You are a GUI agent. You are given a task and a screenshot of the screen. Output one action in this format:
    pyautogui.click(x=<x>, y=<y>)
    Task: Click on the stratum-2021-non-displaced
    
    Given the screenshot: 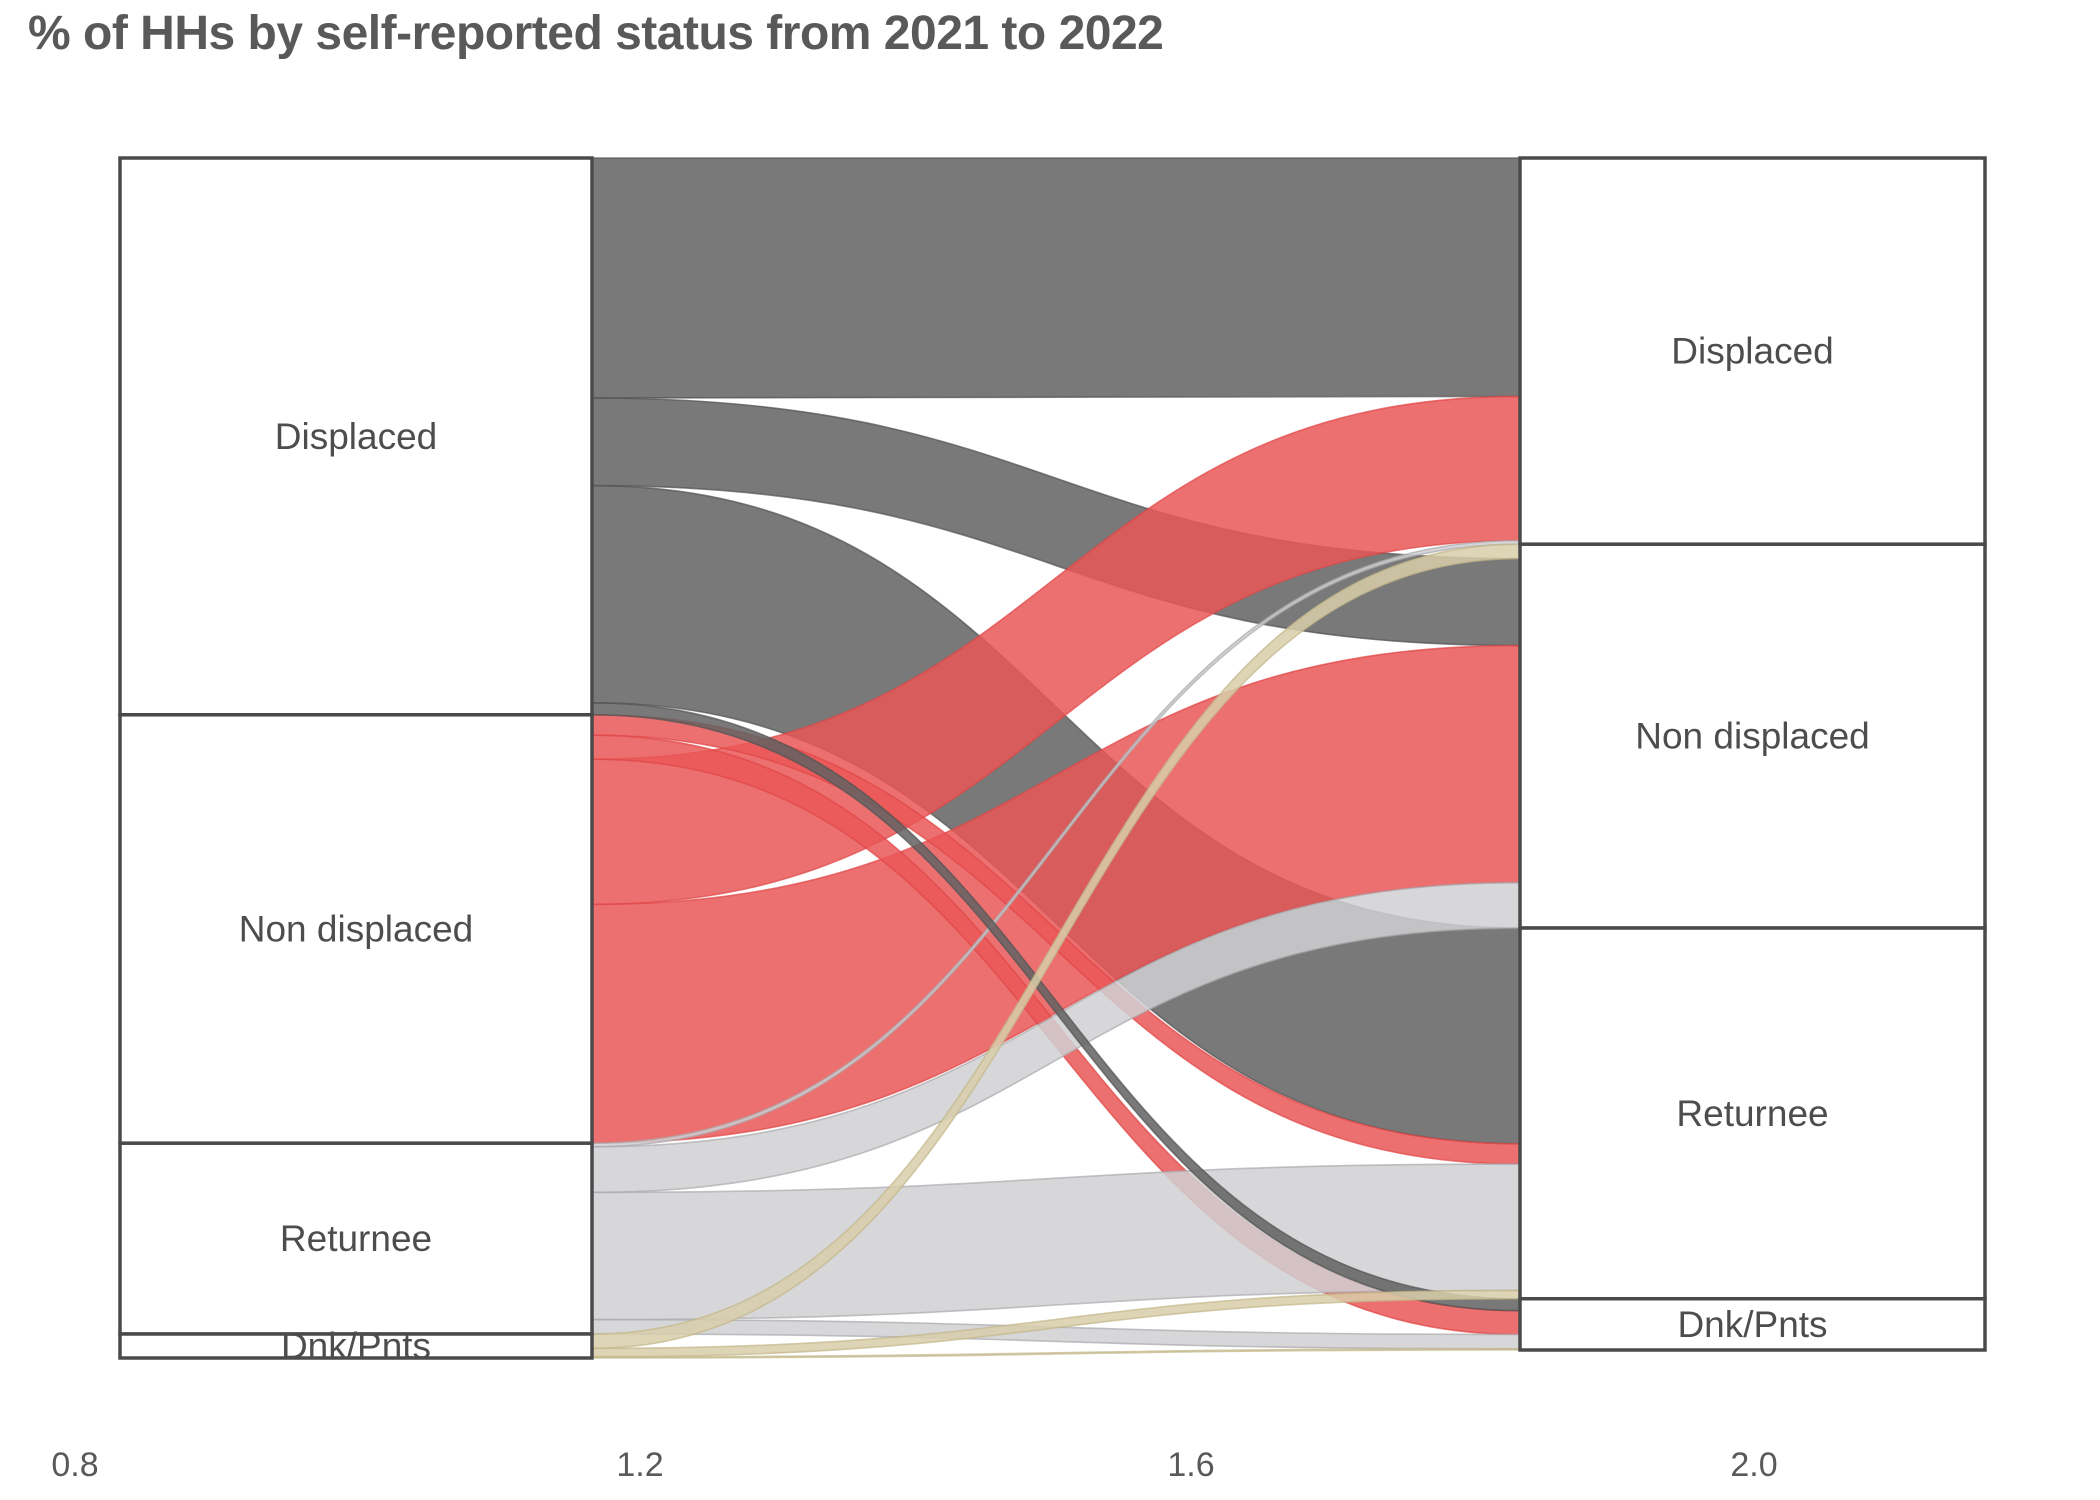 What is the action you would take?
    pyautogui.click(x=356, y=929)
    